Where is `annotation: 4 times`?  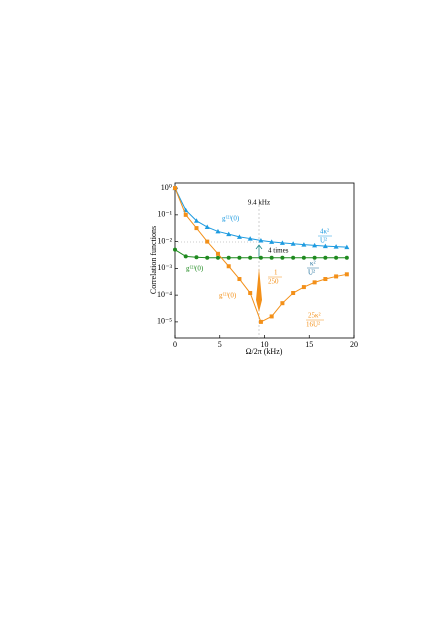 annotation: 4 times is located at coordinates (278, 251).